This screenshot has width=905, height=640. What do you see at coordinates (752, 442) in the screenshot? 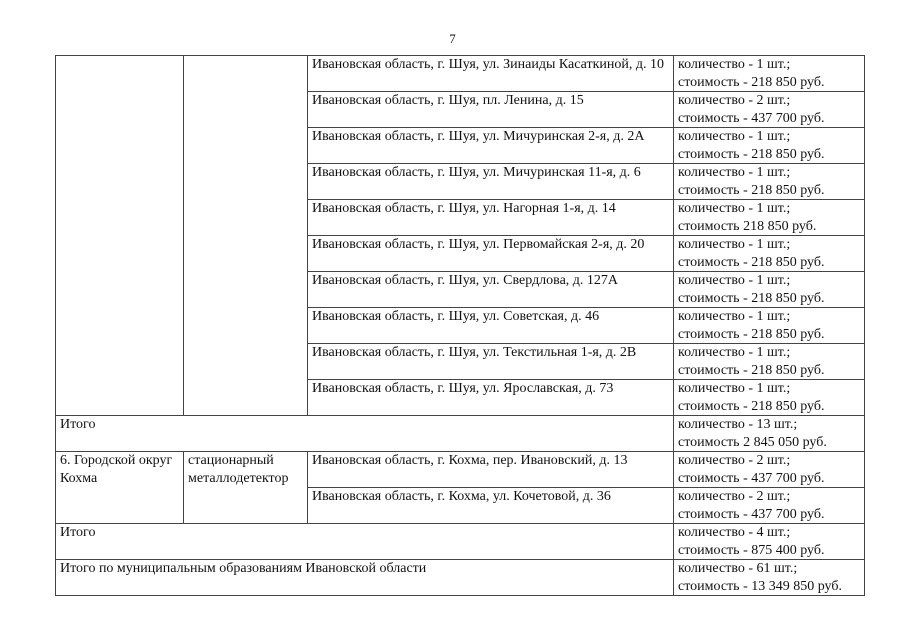
I see `cost-text: стоимость 2 845 050 руб.` at bounding box center [752, 442].